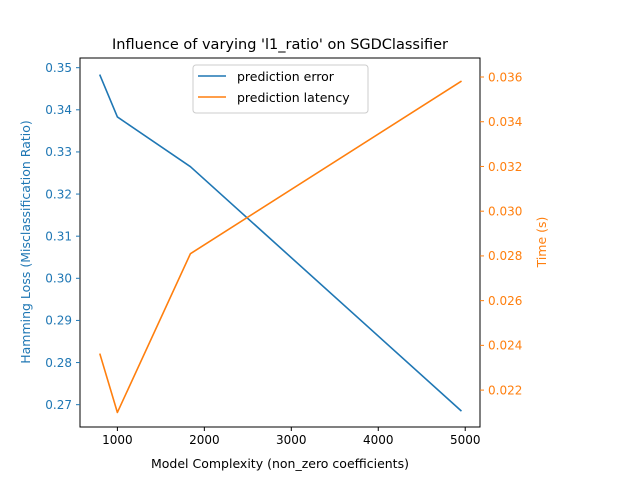 The image size is (640, 480). What do you see at coordinates (378, 440) in the screenshot?
I see `x-tick-label-4000: 4000` at bounding box center [378, 440].